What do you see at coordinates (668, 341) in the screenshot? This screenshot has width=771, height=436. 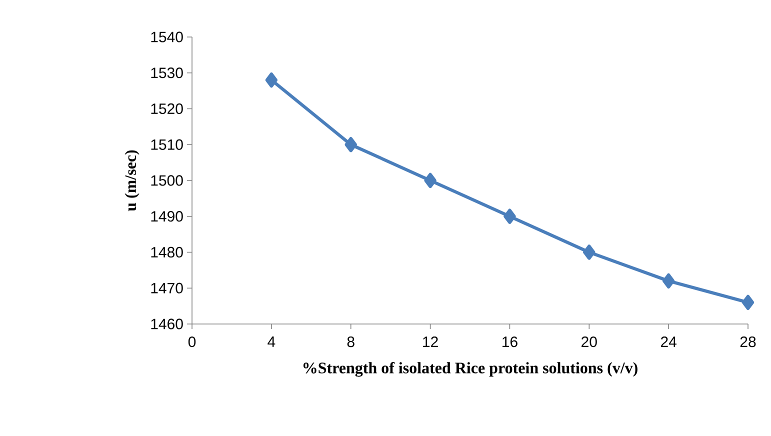 I see `x-tick-label: 24` at bounding box center [668, 341].